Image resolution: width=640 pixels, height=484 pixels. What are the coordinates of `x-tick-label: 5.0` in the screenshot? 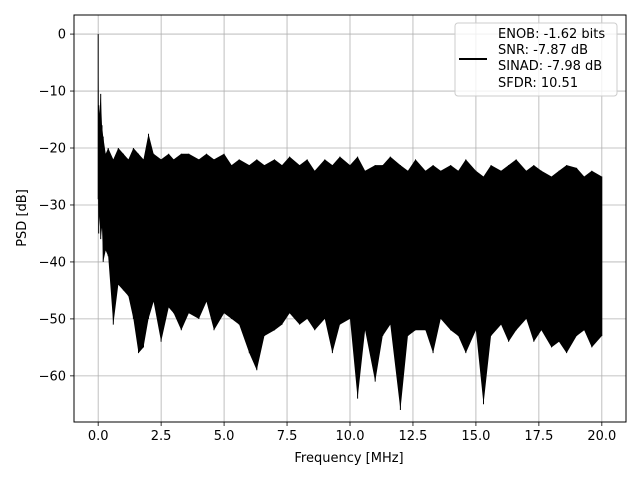 It's located at (224, 436).